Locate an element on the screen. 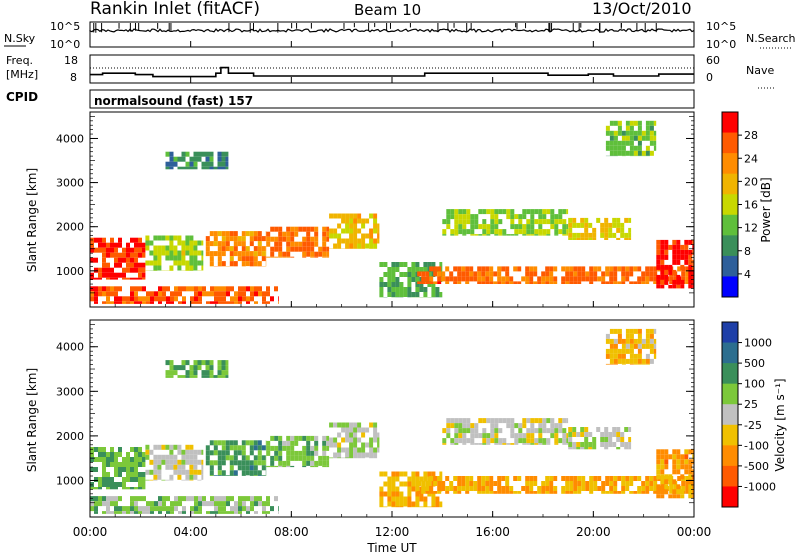 The width and height of the screenshot is (800, 554). colorbar-tick-label: -1000 is located at coordinates (760, 486).